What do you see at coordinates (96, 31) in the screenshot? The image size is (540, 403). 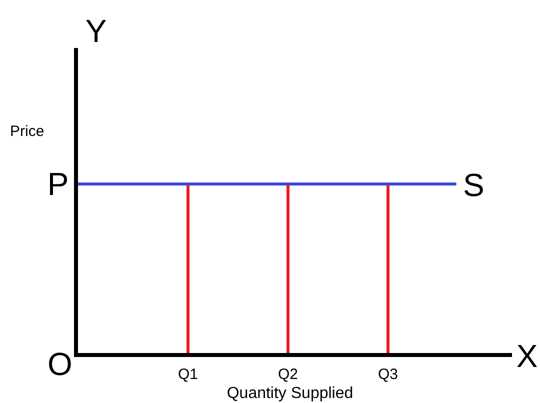 I see `text: Y` at bounding box center [96, 31].